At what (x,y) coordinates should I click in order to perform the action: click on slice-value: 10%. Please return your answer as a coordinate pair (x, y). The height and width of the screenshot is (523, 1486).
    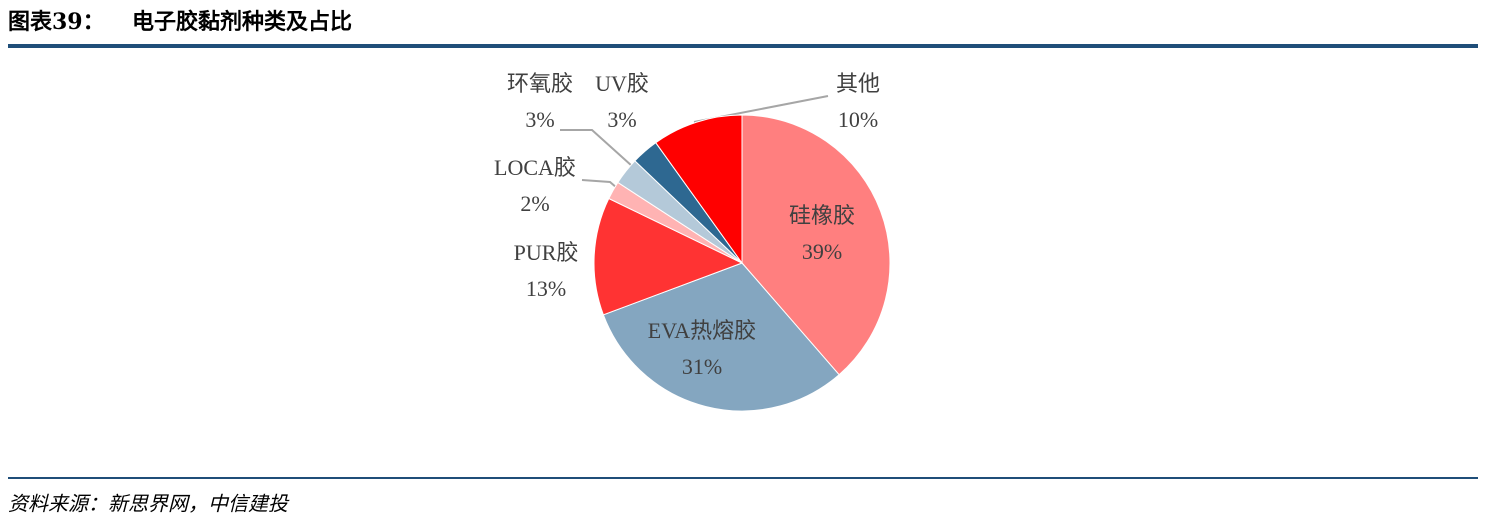
    Looking at the image, I should click on (858, 119).